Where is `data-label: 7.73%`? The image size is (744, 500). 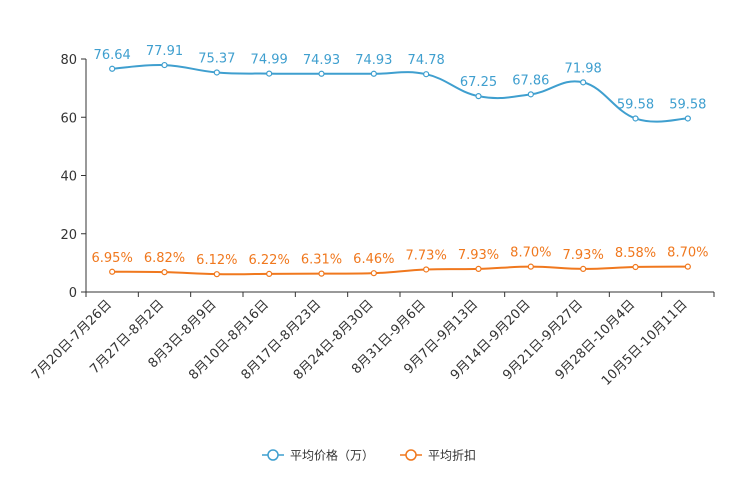
data-label: 7.73% is located at coordinates (426, 255).